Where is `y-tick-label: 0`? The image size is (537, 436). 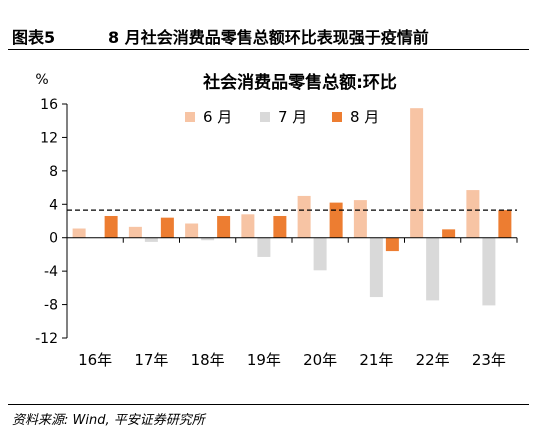 y-tick-label: 0 is located at coordinates (53, 239).